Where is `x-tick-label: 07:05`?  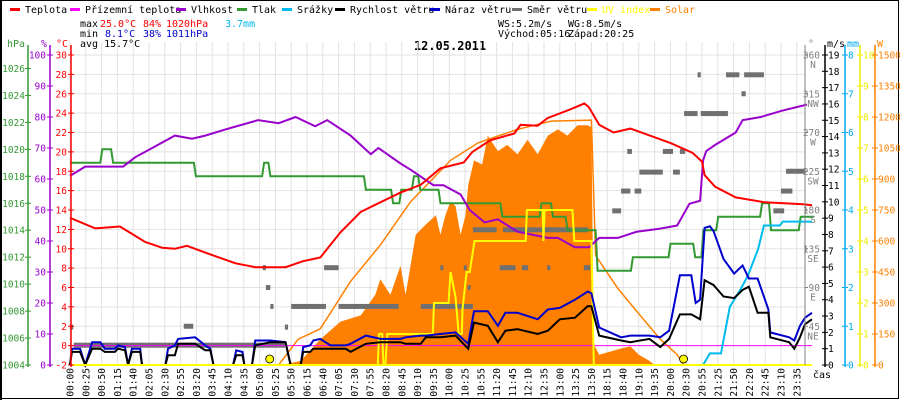
x-tick-label: 07:05 is located at coordinates (339, 382).